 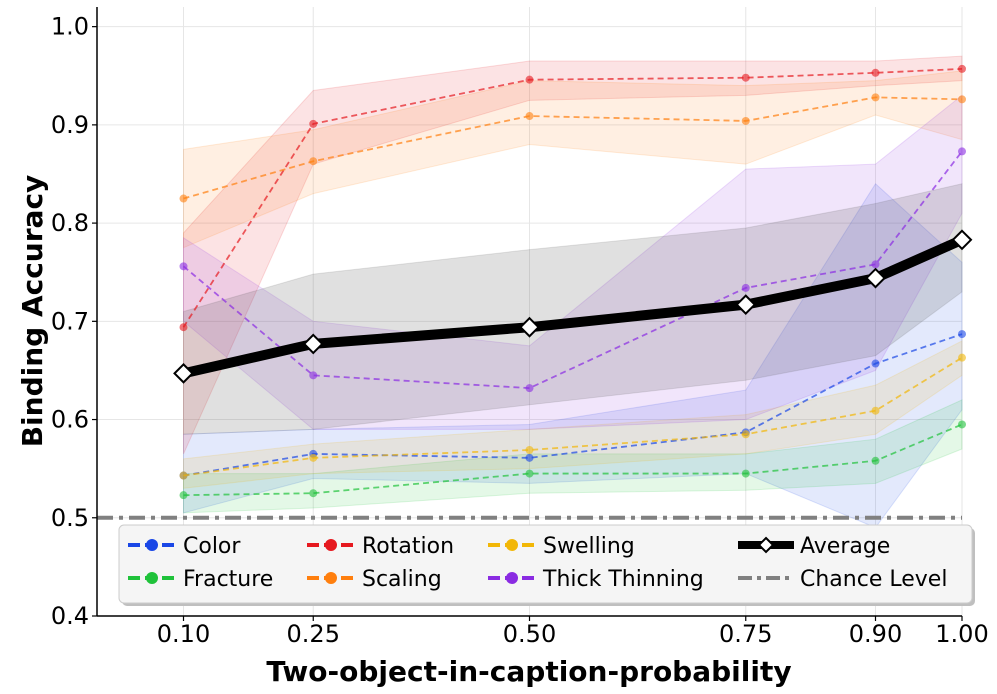 I want to click on legend-label-rotation: Rotation, so click(x=408, y=546).